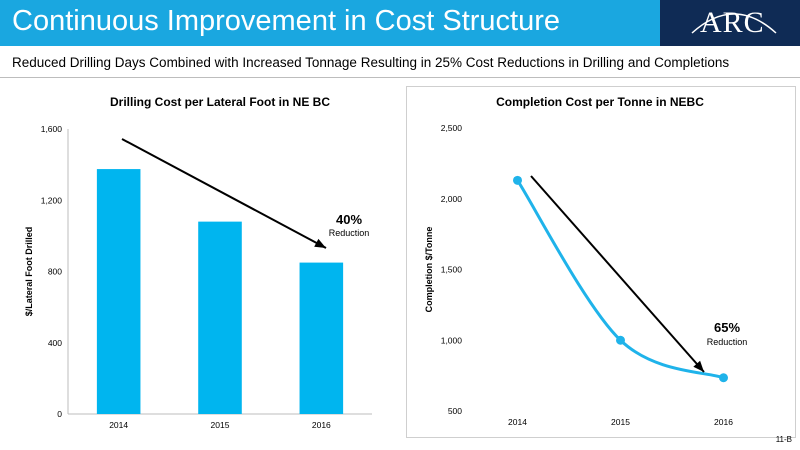  What do you see at coordinates (220, 317) in the screenshot?
I see `bar-2015` at bounding box center [220, 317].